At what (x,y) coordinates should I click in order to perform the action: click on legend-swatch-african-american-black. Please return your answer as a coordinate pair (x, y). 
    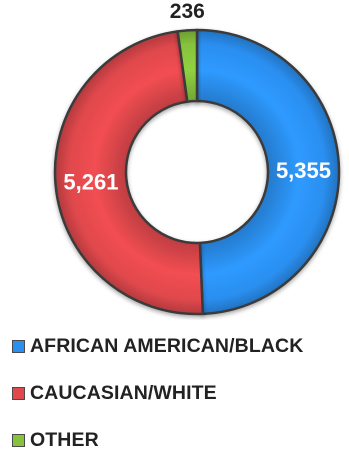
    Looking at the image, I should click on (18, 346).